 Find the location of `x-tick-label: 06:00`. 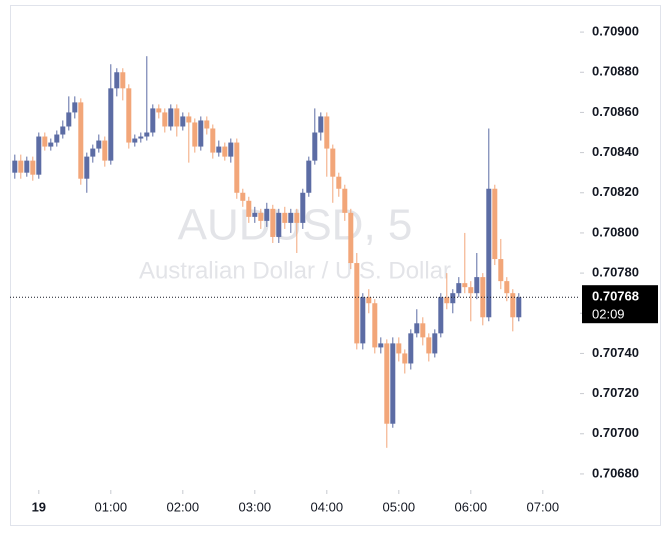

x-tick-label: 06:00 is located at coordinates (471, 506).